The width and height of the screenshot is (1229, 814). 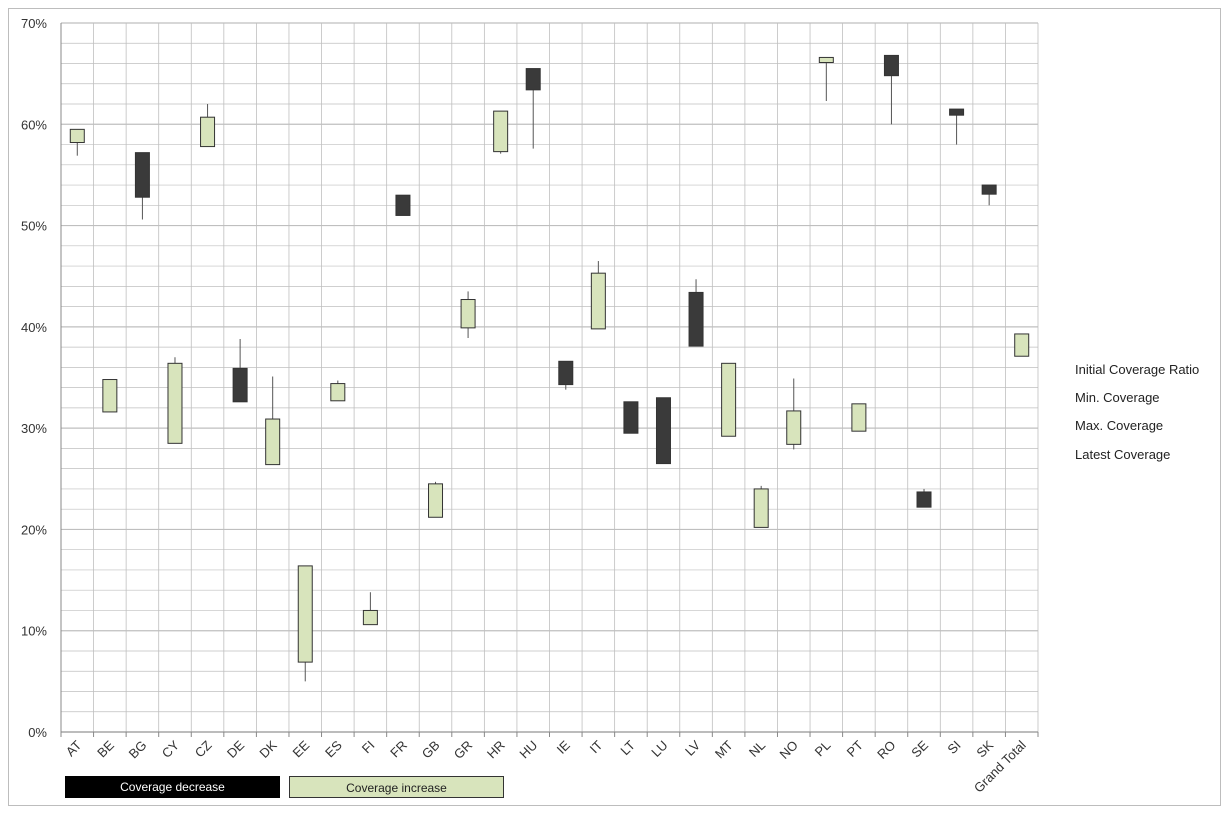 What do you see at coordinates (627, 747) in the screenshot?
I see `x-tick-label: LT` at bounding box center [627, 747].